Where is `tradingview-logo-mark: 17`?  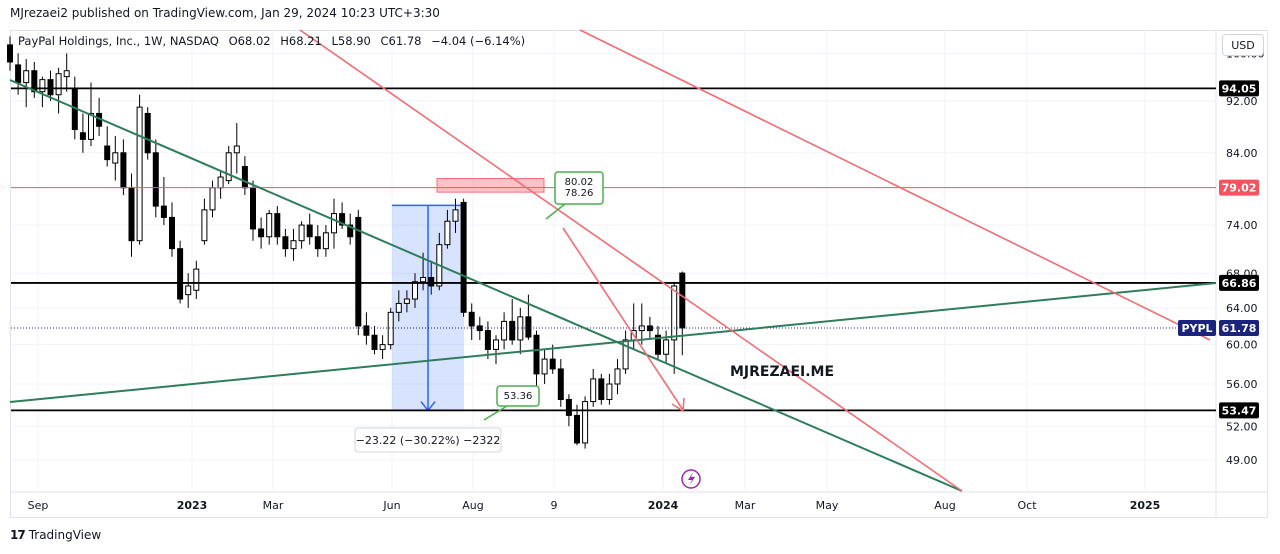 tradingview-logo-mark: 17 is located at coordinates (18, 535).